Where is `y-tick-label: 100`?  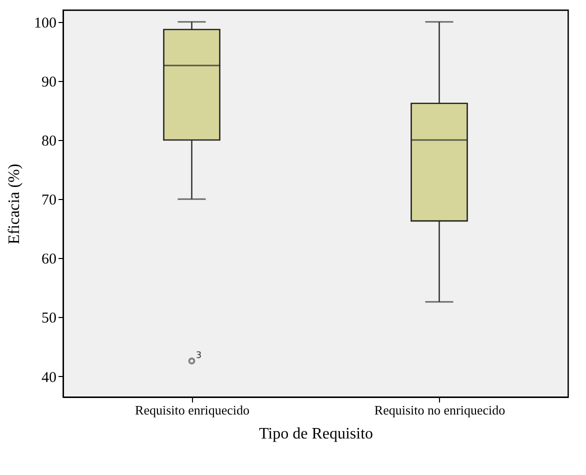 y-tick-label: 100 is located at coordinates (45, 23).